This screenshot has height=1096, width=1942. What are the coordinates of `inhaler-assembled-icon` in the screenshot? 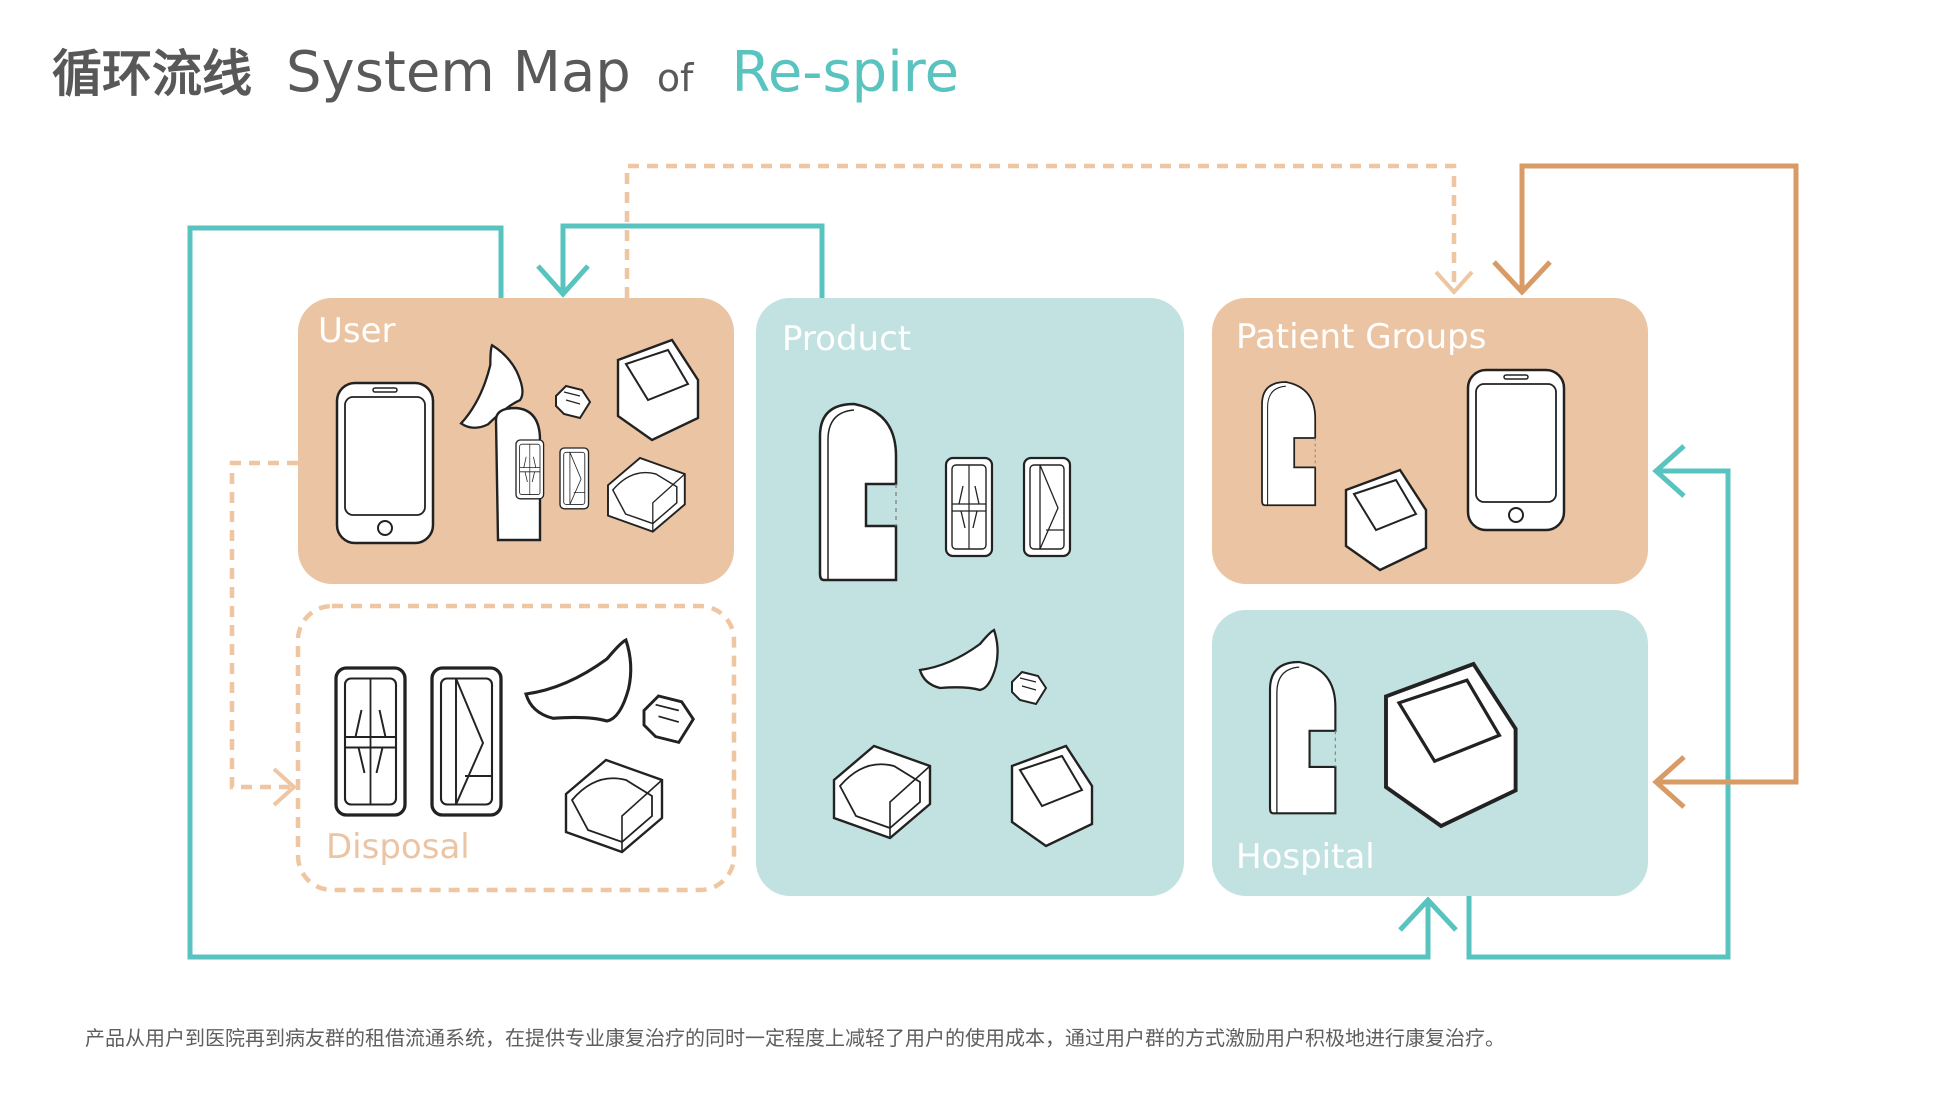 It's located at (489, 441).